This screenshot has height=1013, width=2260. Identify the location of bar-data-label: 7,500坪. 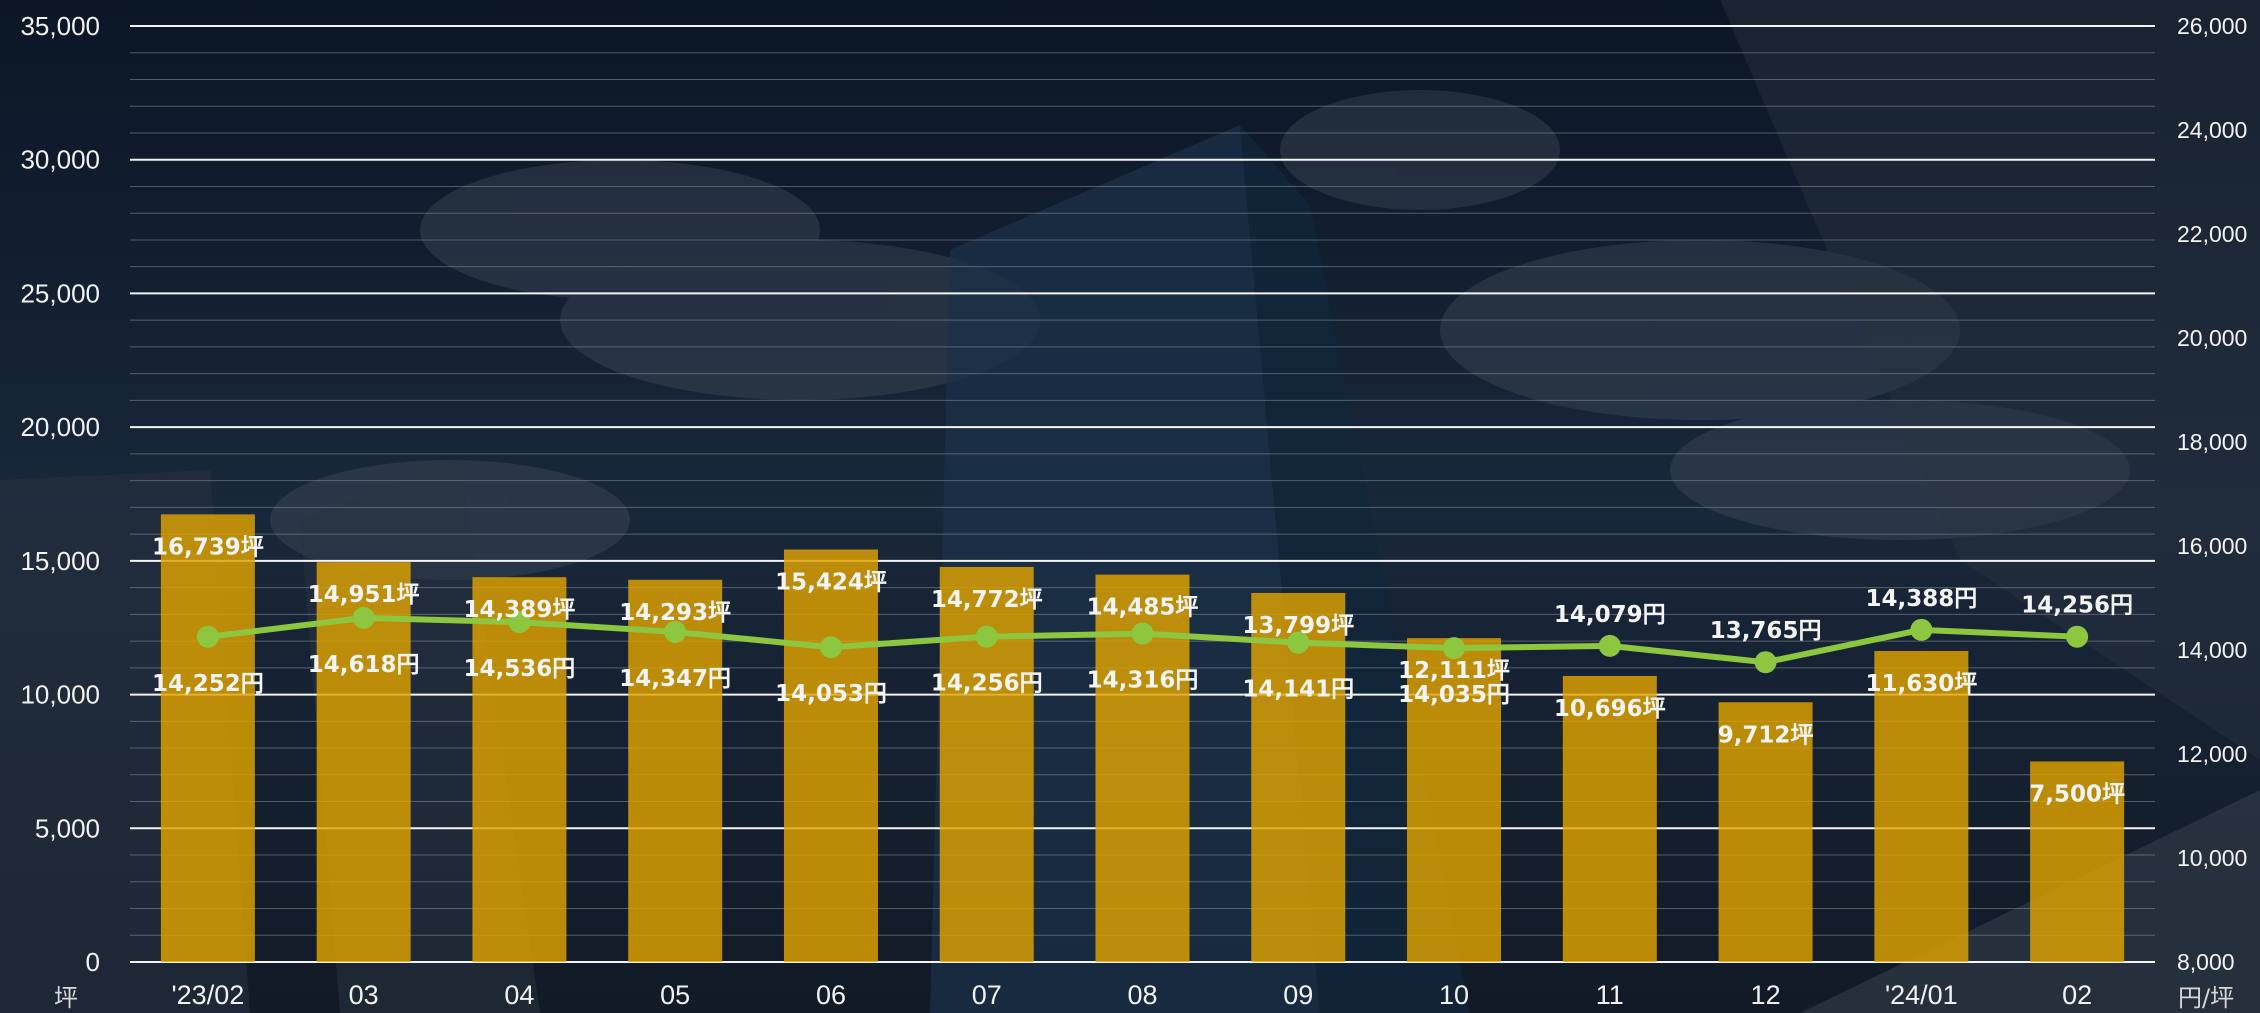
(2077, 794).